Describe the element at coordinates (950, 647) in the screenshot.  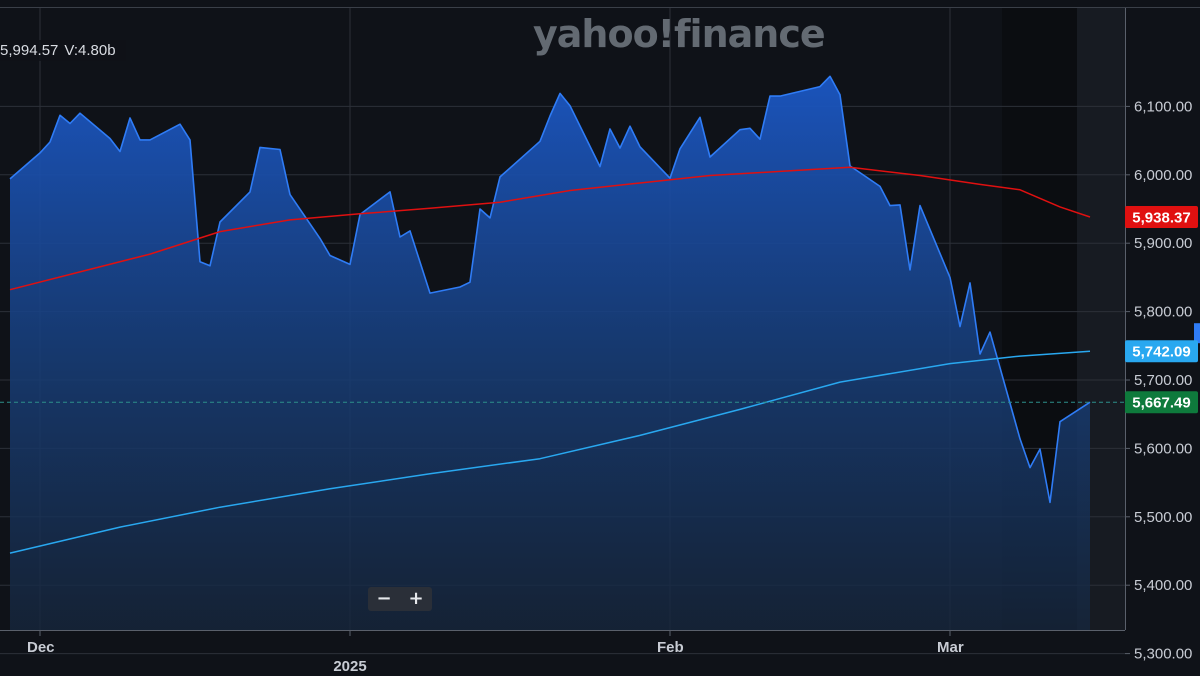
I see `x-tick-label: Mar` at that location.